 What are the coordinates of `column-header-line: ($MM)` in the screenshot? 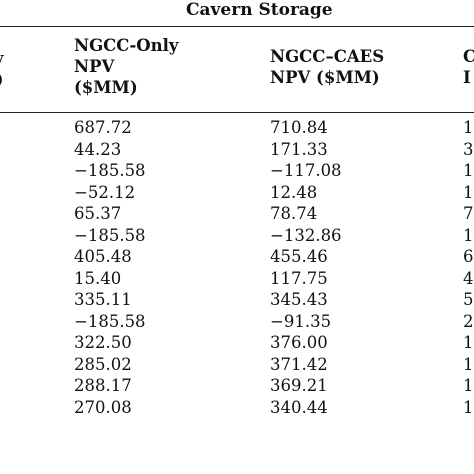 It's located at (106, 87).